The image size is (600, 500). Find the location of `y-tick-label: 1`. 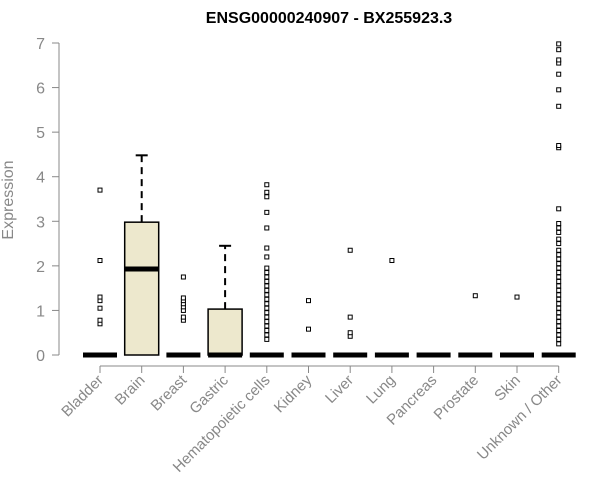

y-tick-label: 1 is located at coordinates (40, 311).